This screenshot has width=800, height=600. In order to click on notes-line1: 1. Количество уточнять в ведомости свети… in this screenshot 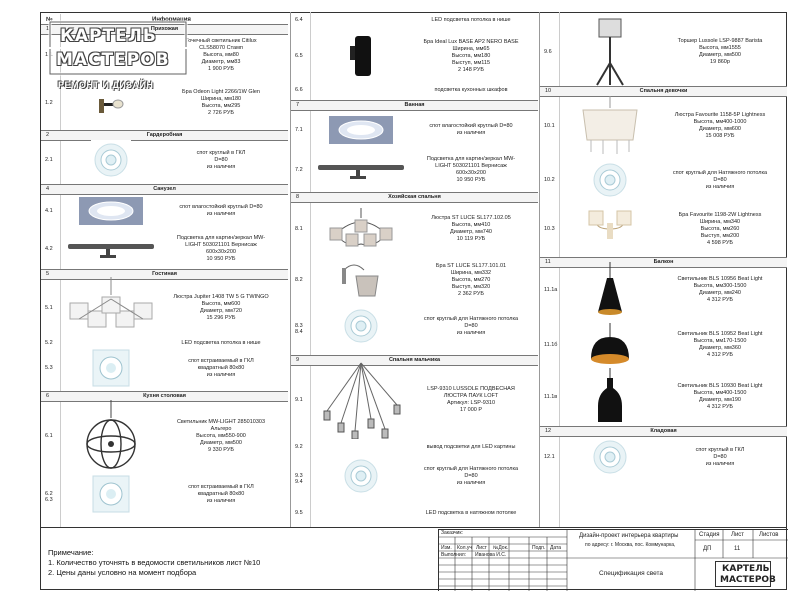, I will do `click(154, 562)`.